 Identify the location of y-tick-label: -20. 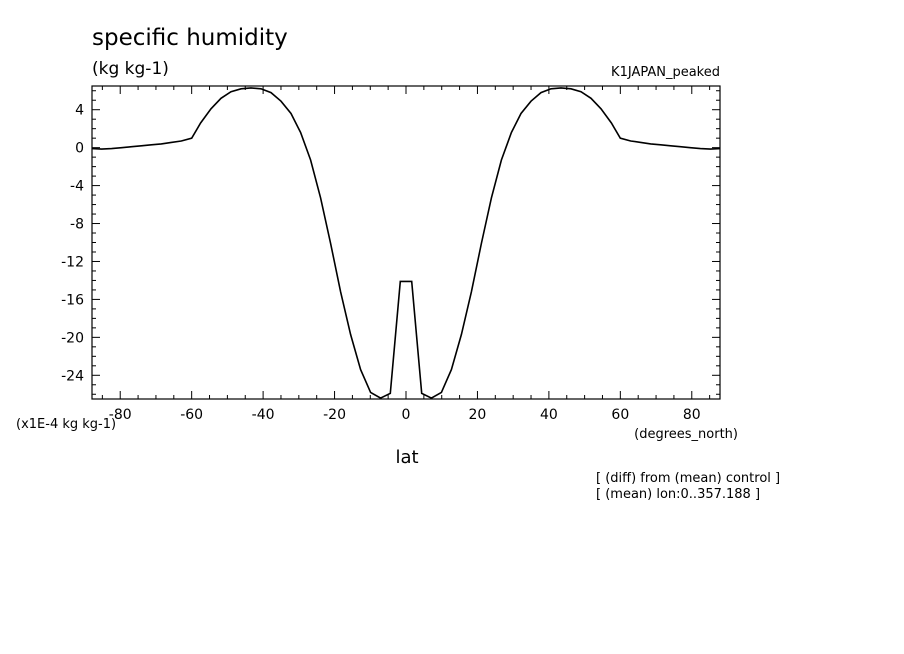
(72, 338).